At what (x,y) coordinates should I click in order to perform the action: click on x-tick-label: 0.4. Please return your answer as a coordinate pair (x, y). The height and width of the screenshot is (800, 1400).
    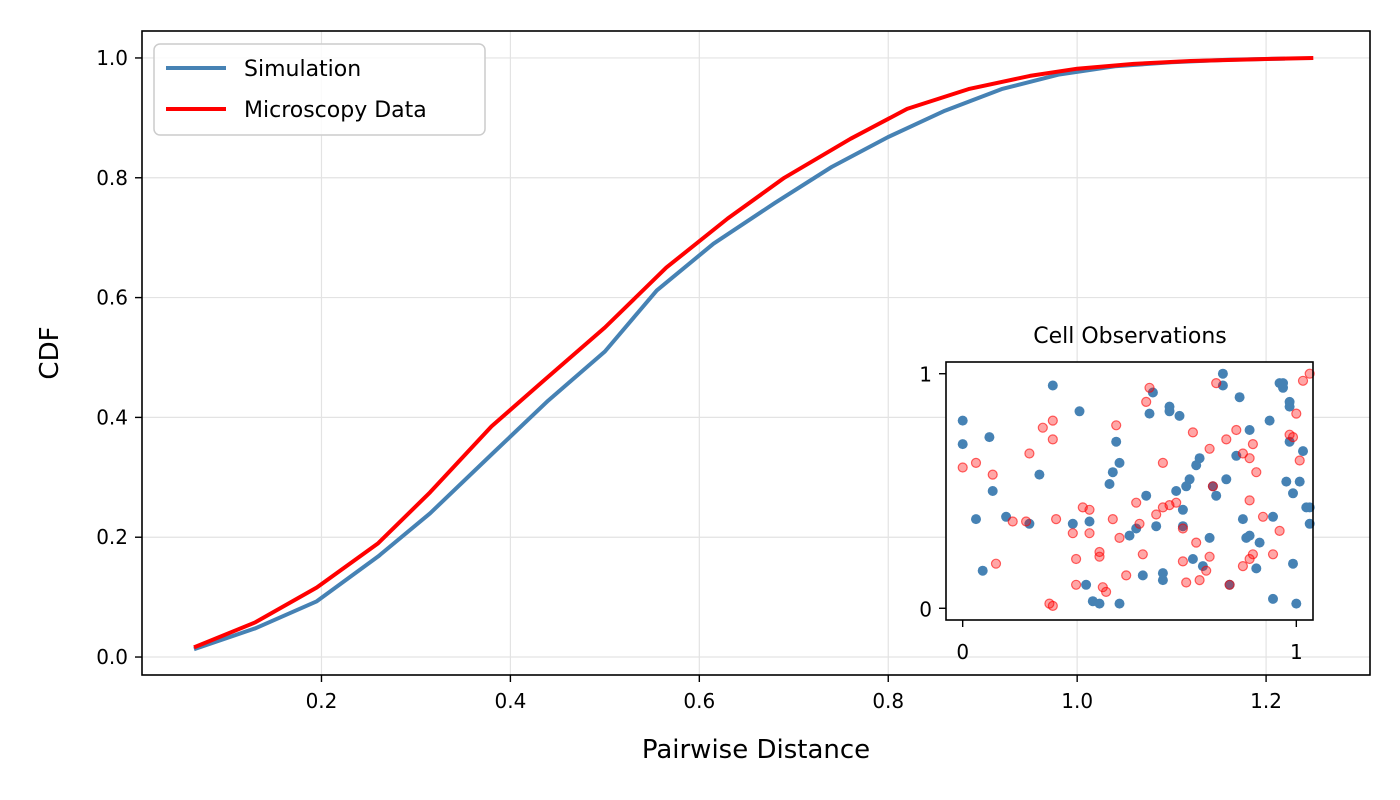
    Looking at the image, I should click on (510, 701).